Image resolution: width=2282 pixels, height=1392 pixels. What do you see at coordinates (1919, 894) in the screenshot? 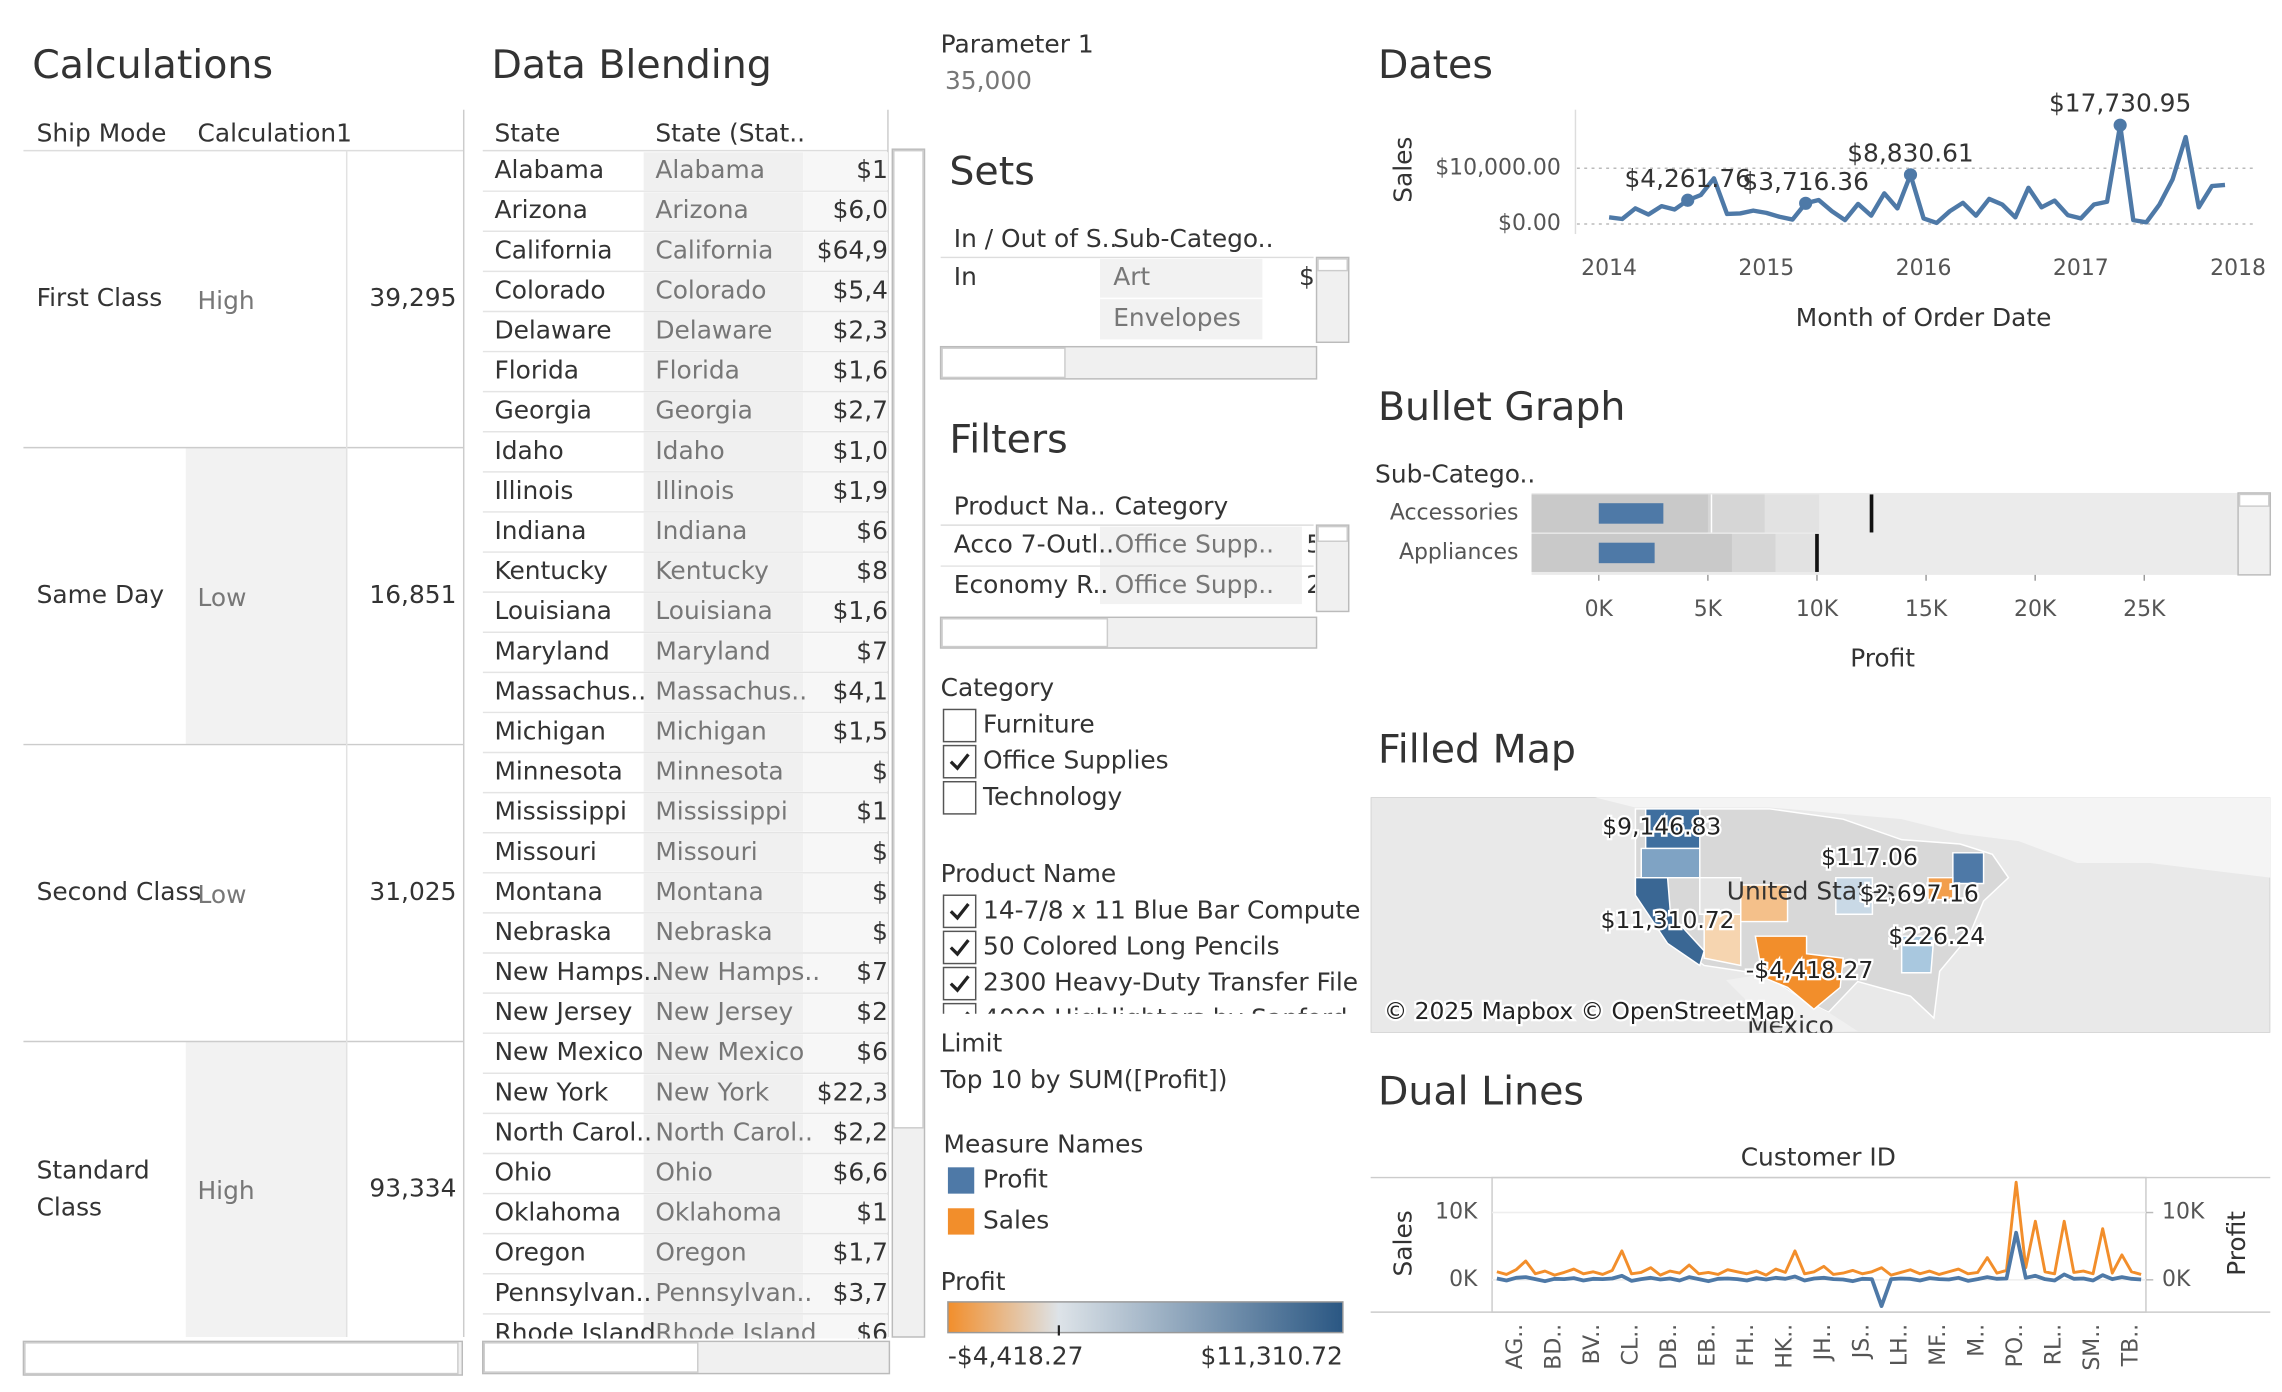
I see `map-label: $2,697.16` at bounding box center [1919, 894].